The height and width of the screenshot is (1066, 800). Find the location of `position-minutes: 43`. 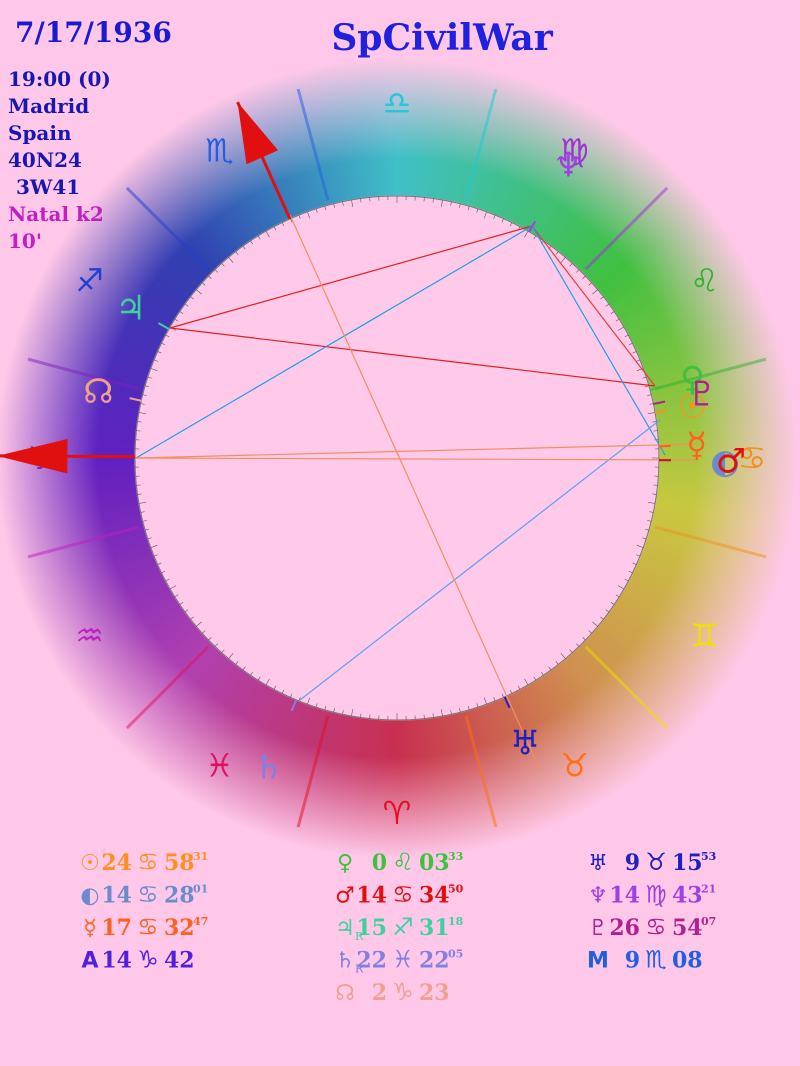

position-minutes: 43 is located at coordinates (687, 896).